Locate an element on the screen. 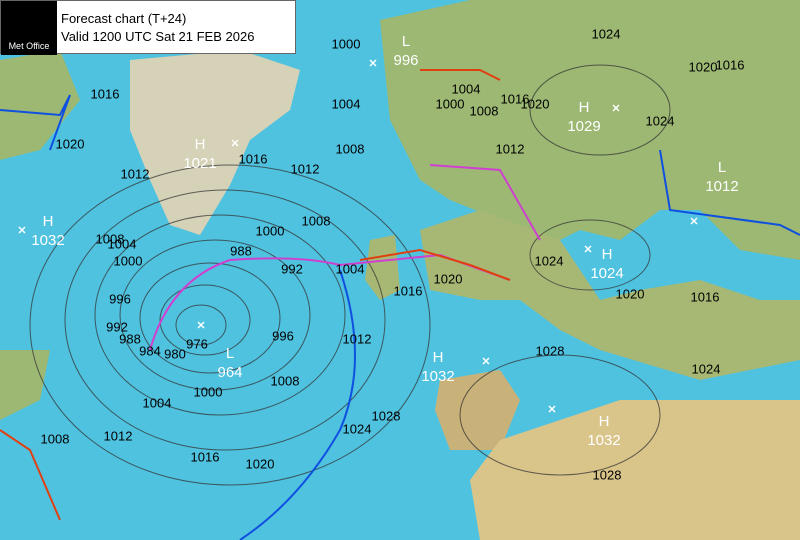  africa is located at coordinates (635, 470).